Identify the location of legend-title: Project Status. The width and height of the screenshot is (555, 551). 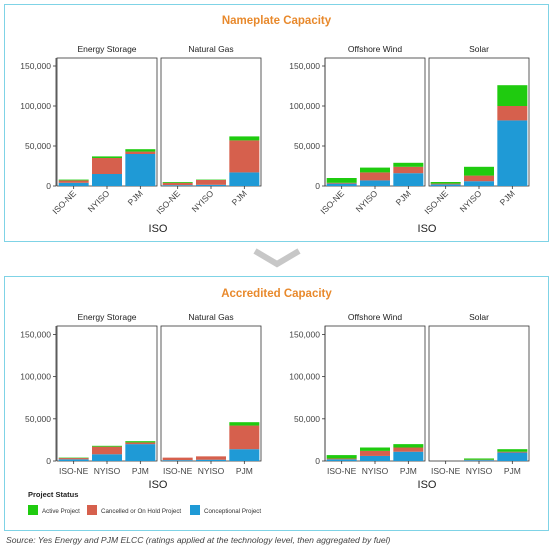
(53, 494).